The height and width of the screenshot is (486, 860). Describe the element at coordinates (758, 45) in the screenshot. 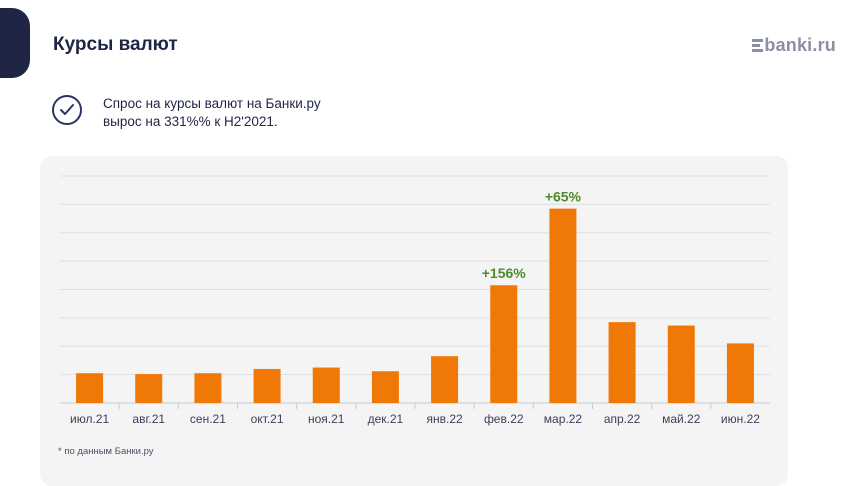

I see `banki-logo-icon` at that location.